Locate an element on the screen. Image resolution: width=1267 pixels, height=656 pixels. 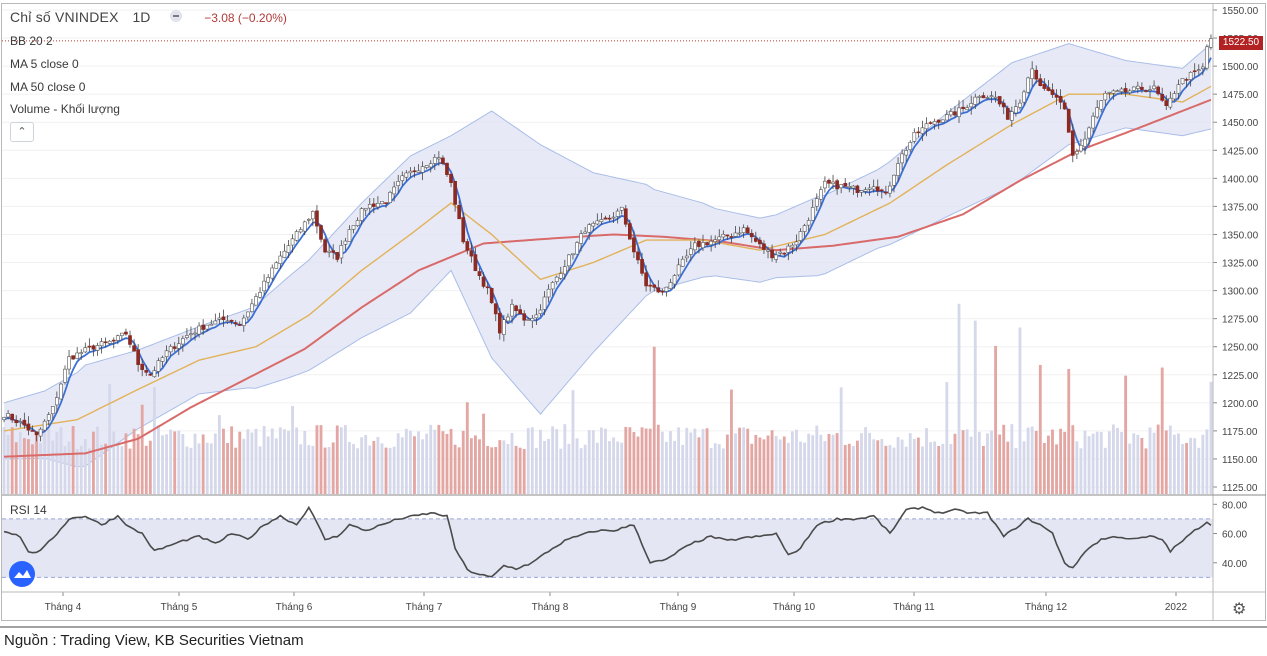
gear-icon: ⚙ is located at coordinates (1239, 609).